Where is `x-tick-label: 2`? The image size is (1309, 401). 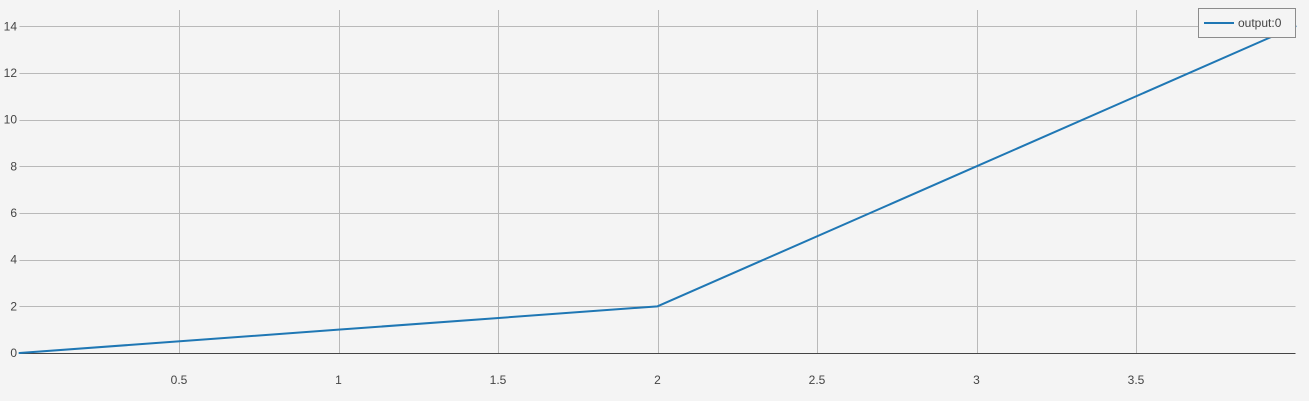
x-tick-label: 2 is located at coordinates (657, 380).